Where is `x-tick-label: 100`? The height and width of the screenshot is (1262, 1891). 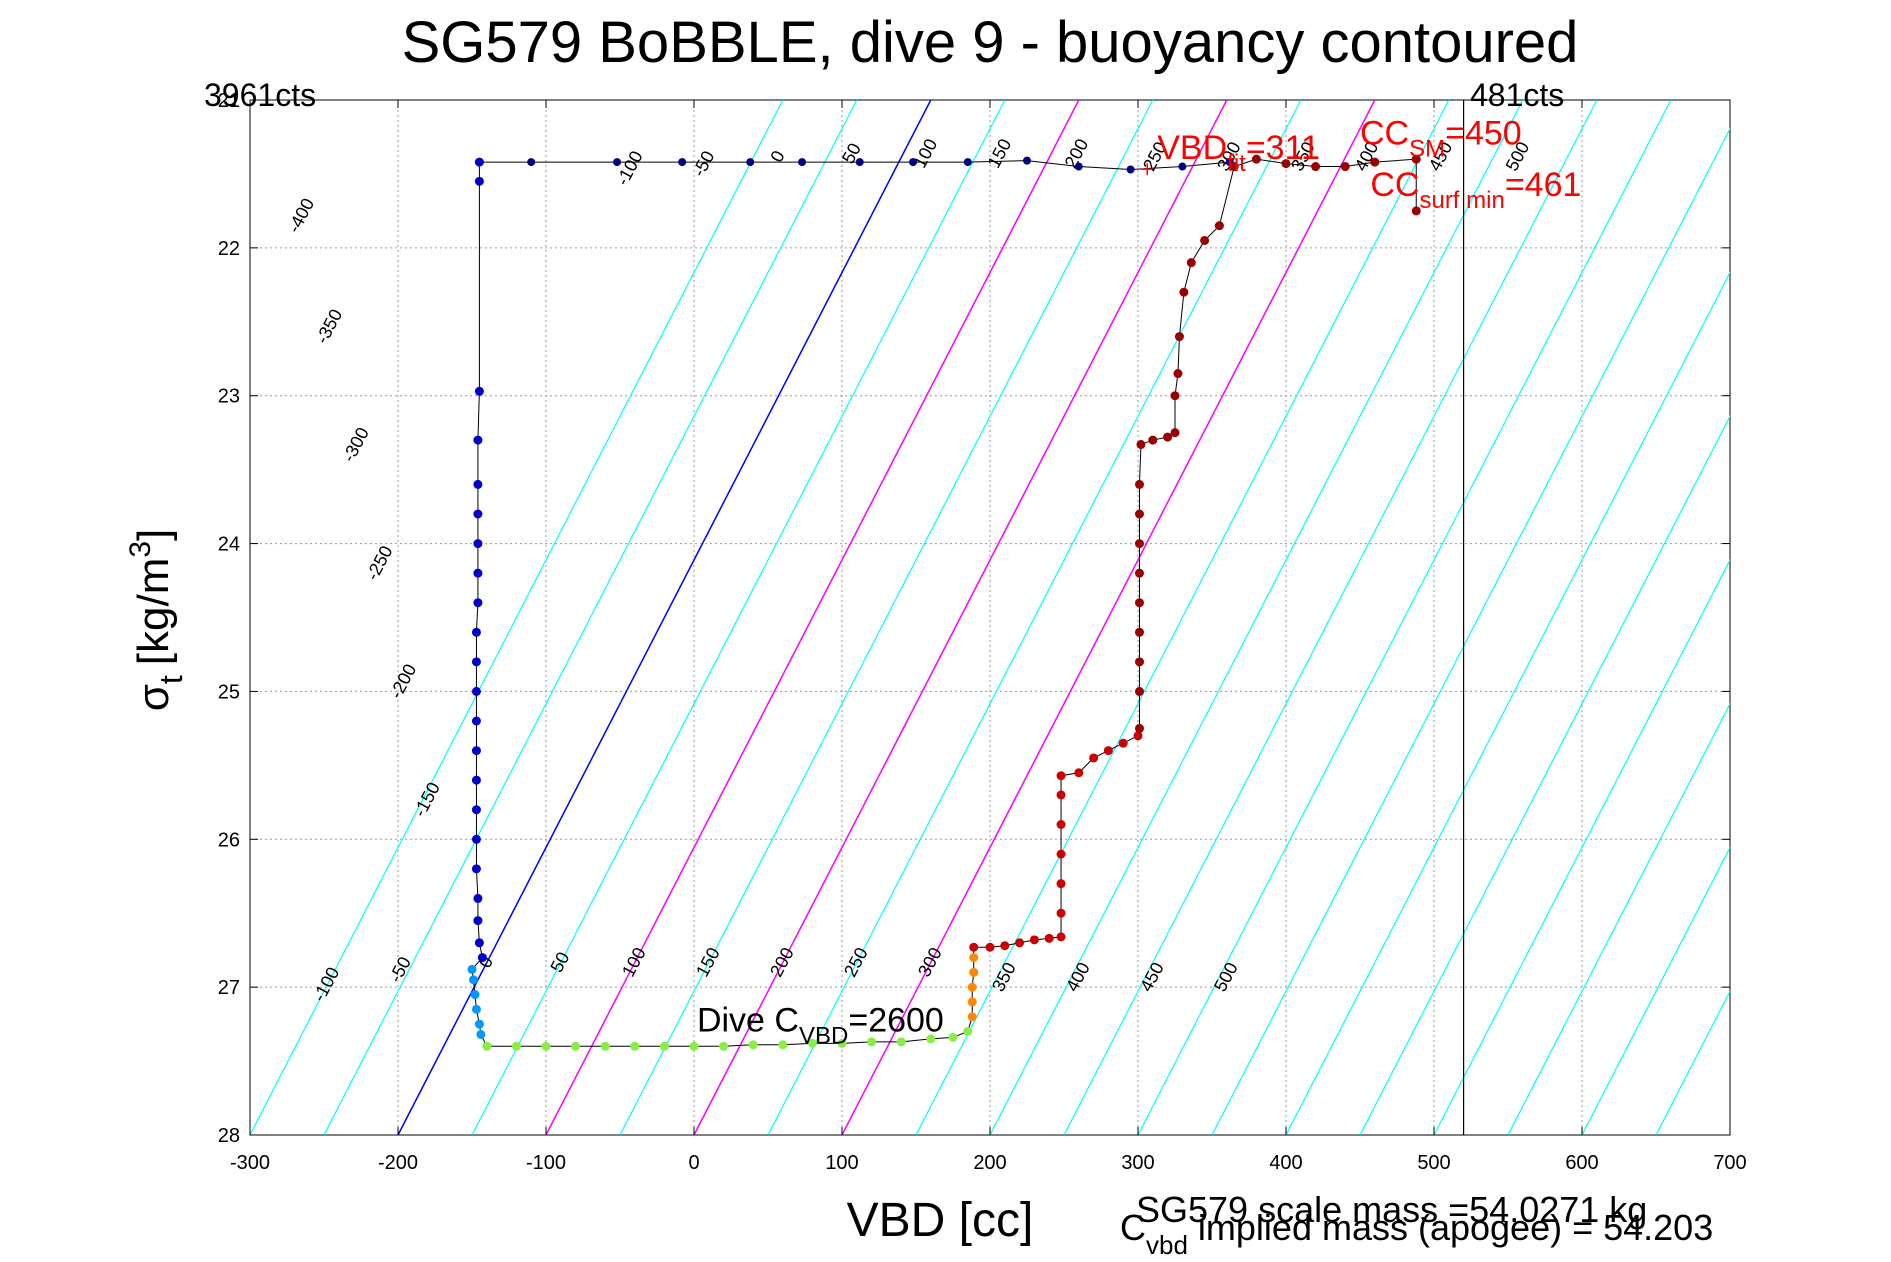 x-tick-label: 100 is located at coordinates (841, 1163).